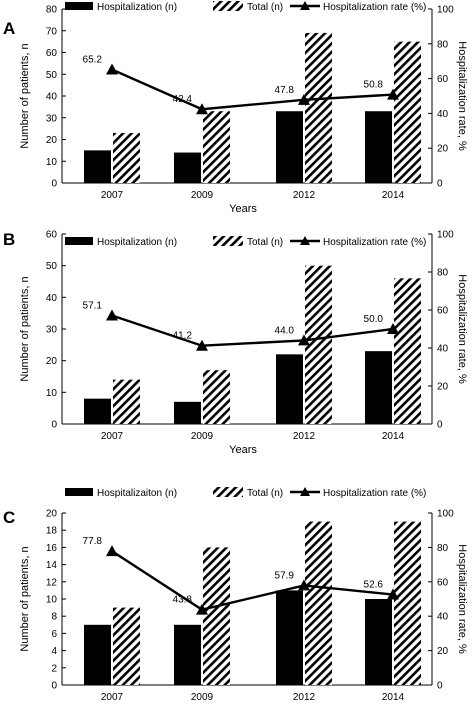  Describe the element at coordinates (52, 31) in the screenshot. I see `y-tick-label: 70` at that location.